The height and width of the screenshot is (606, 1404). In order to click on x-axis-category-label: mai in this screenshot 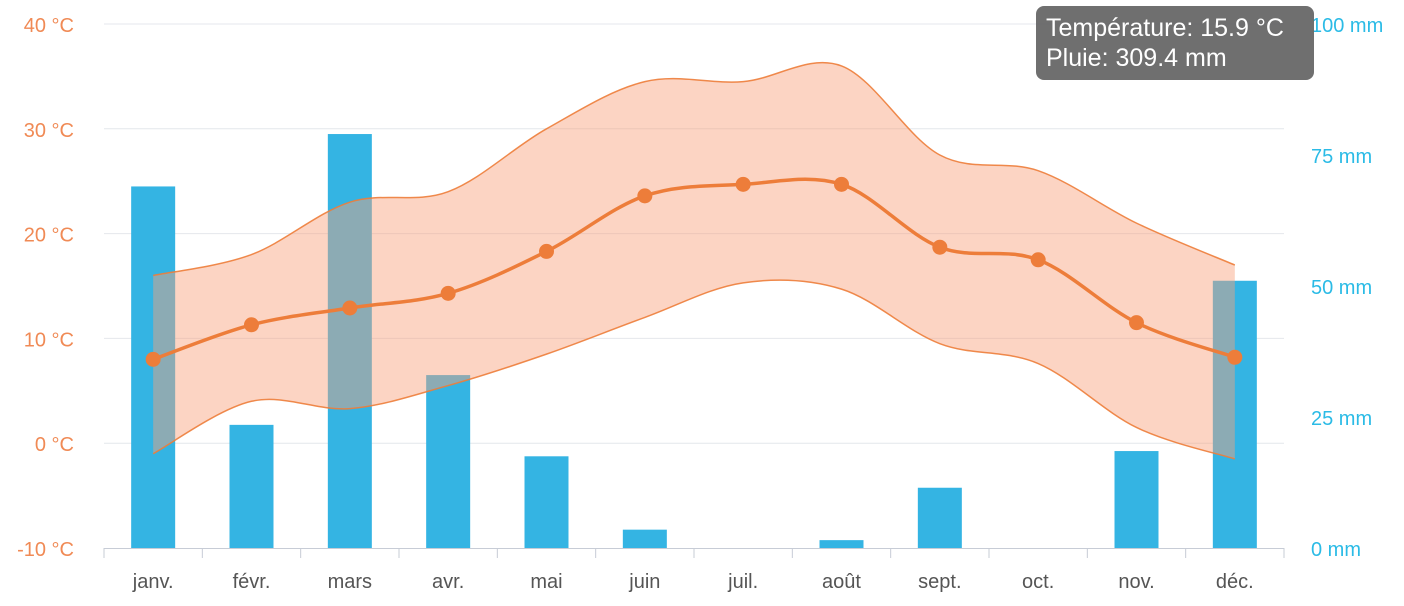, I will do `click(546, 582)`.